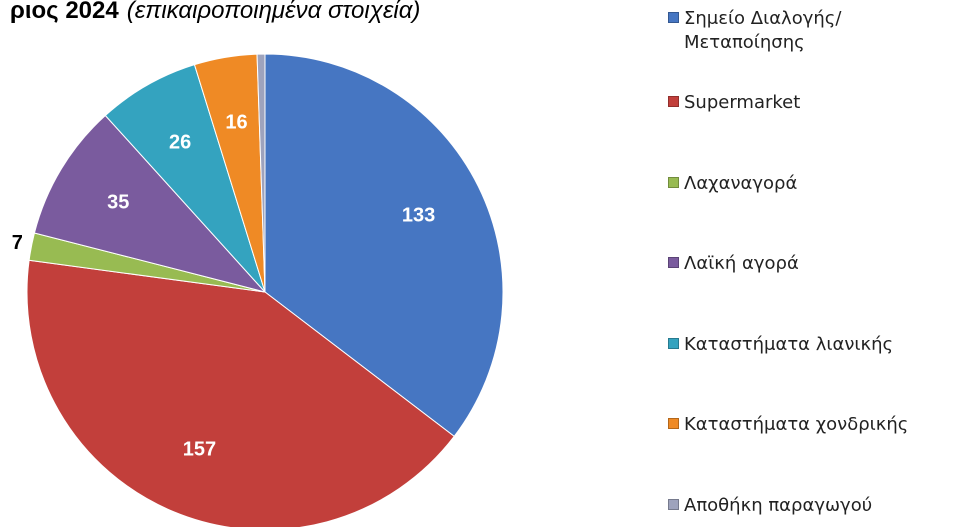 Image resolution: width=956 pixels, height=527 pixels. Describe the element at coordinates (418, 215) in the screenshot. I see `data-label: 133` at that location.